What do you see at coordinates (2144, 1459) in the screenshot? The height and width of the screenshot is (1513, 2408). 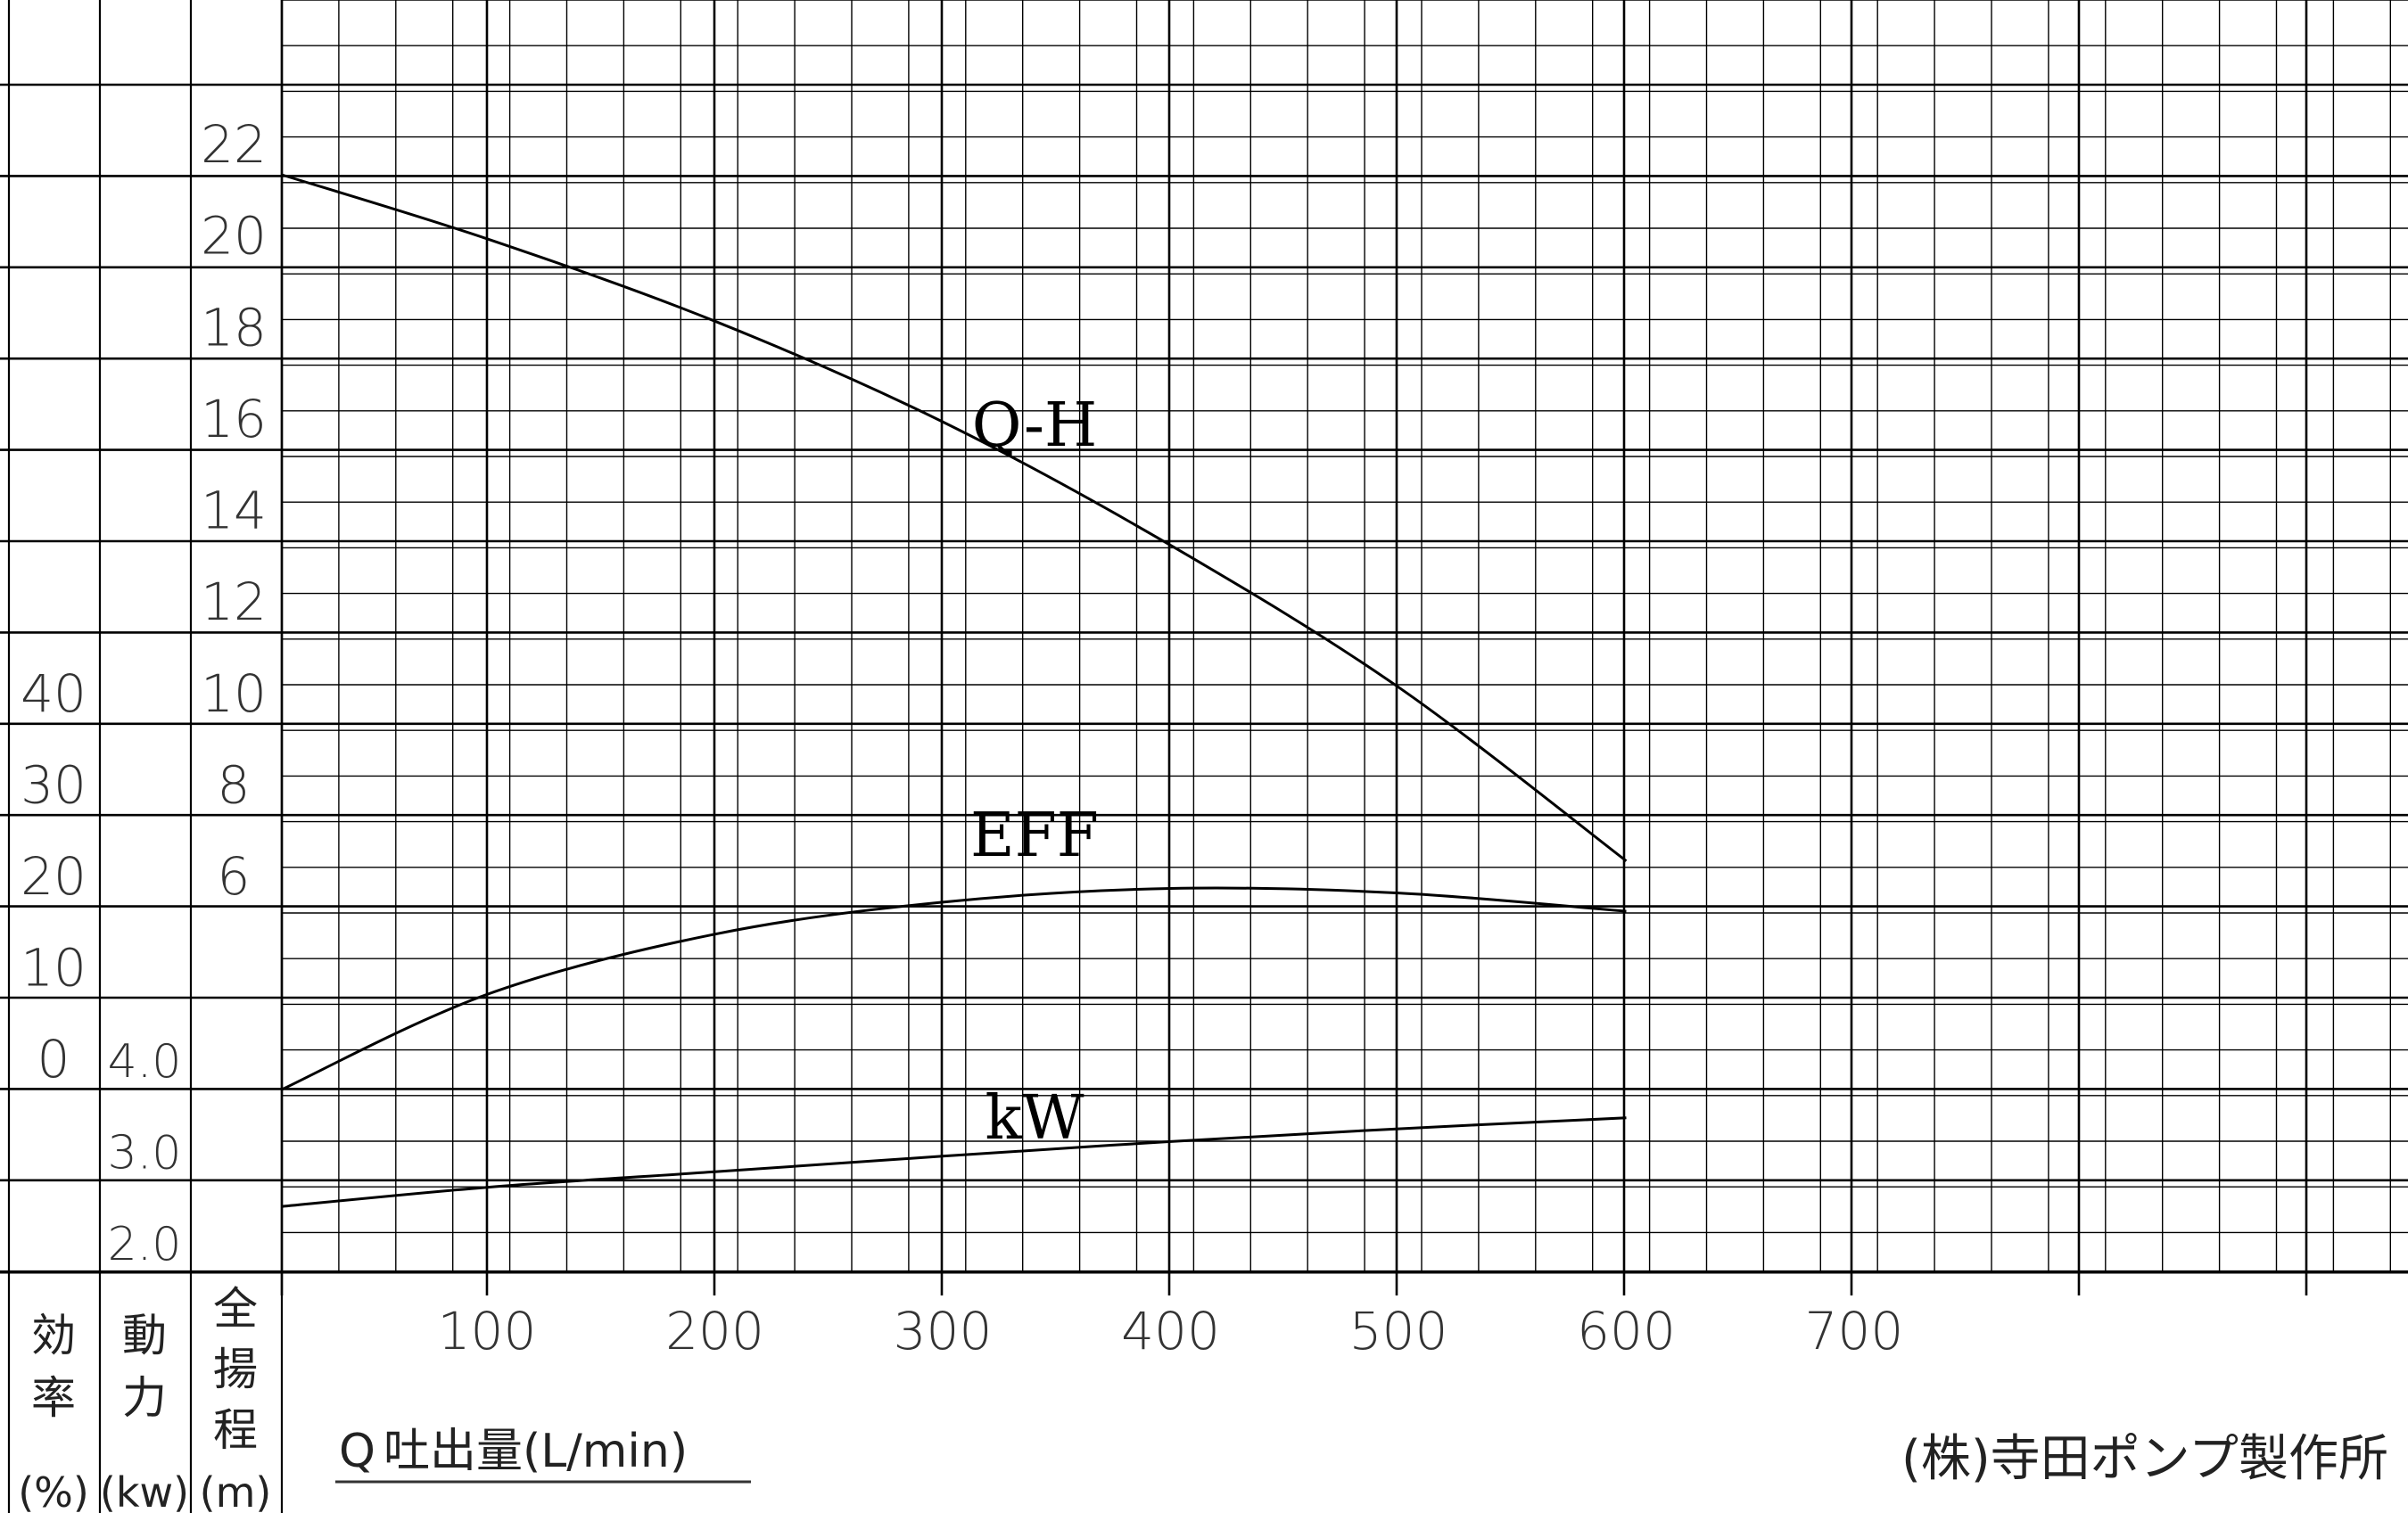 I see `manufacturer-name: (株)寺田ポンプ製作所` at bounding box center [2144, 1459].